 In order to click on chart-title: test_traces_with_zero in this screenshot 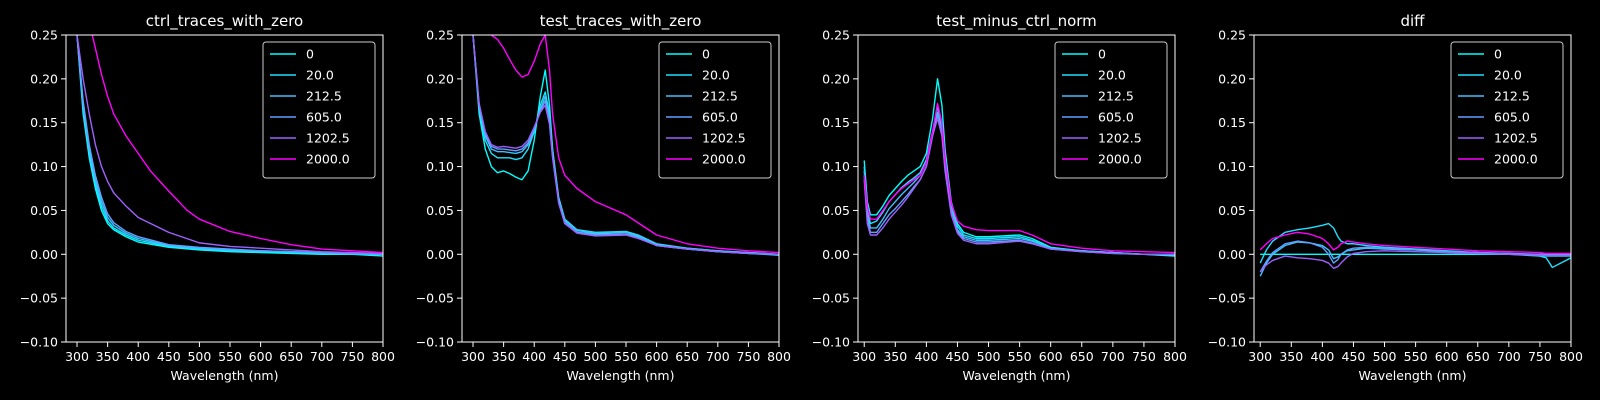, I will do `click(621, 21)`.